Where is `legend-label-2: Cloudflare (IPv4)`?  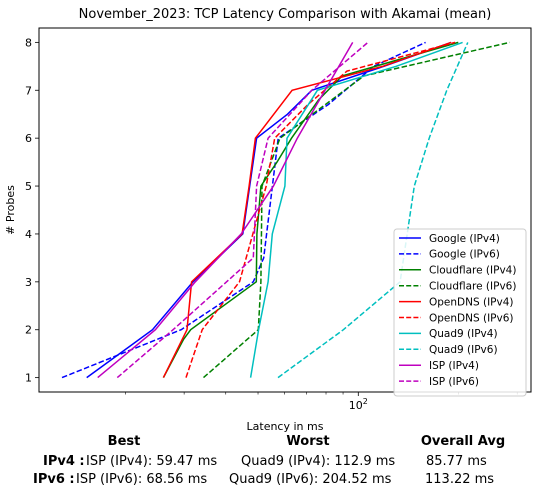
legend-label-2: Cloudflare (IPv4) is located at coordinates (472, 271).